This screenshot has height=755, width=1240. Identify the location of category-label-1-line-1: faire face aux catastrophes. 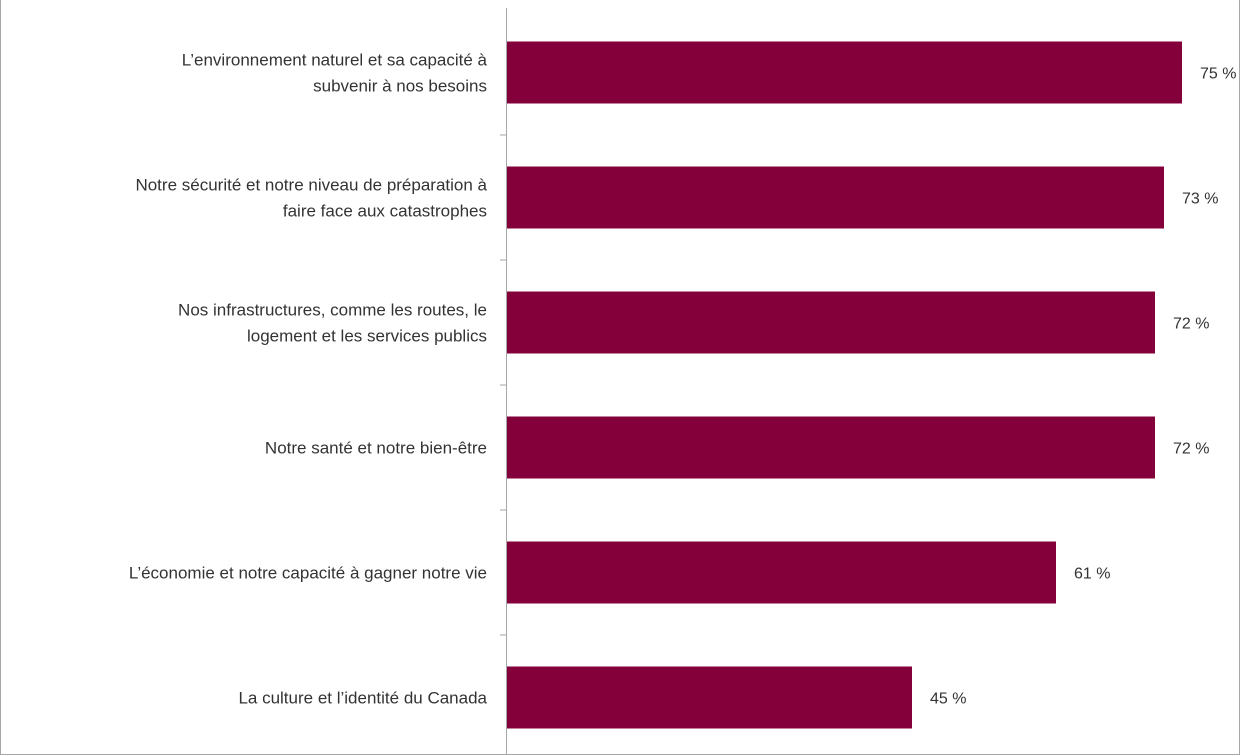
(385, 211).